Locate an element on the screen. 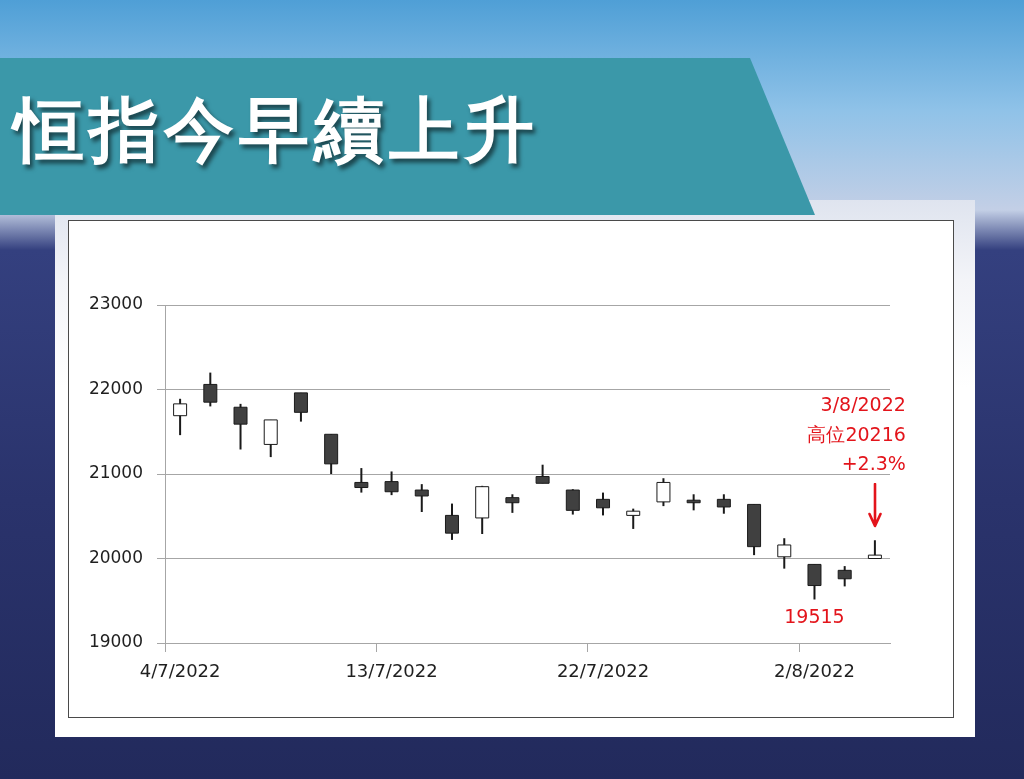 Image resolution: width=1024 pixels, height=779 pixels. y-tick-label: 21000 is located at coordinates (115, 472).